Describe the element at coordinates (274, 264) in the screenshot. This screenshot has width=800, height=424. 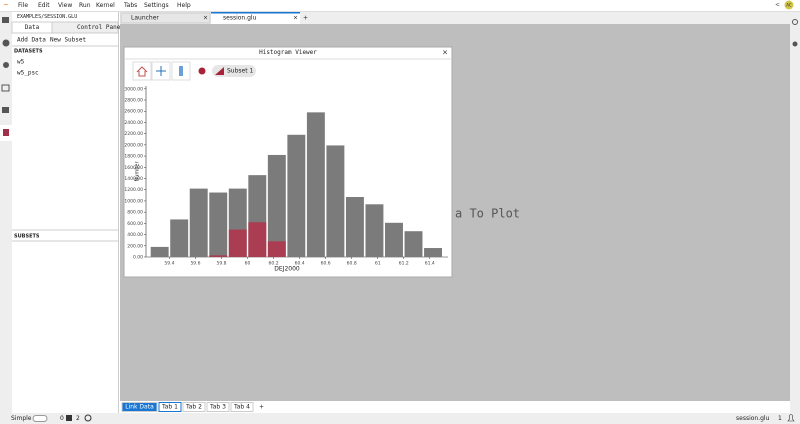
I see `x-tick-label: 60.2` at that location.